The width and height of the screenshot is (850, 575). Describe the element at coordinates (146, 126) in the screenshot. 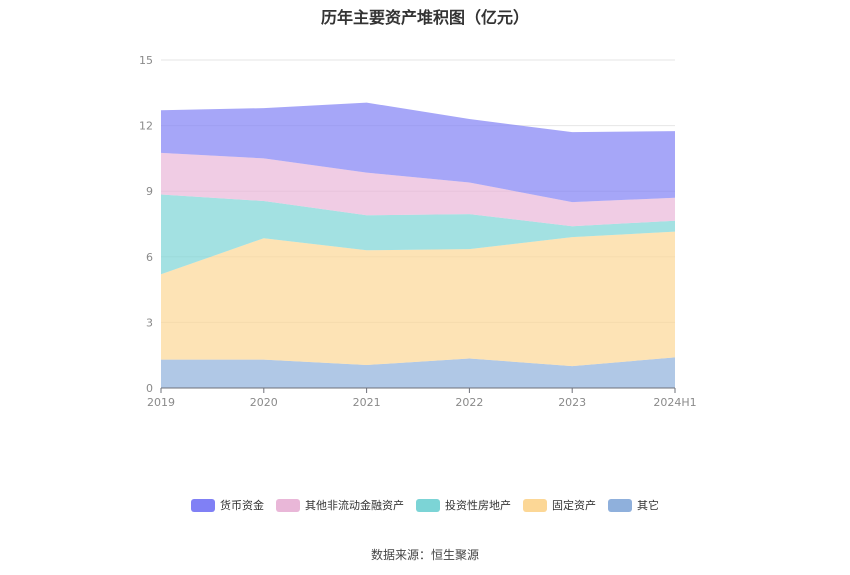

I see `y-tick-label: 12` at that location.